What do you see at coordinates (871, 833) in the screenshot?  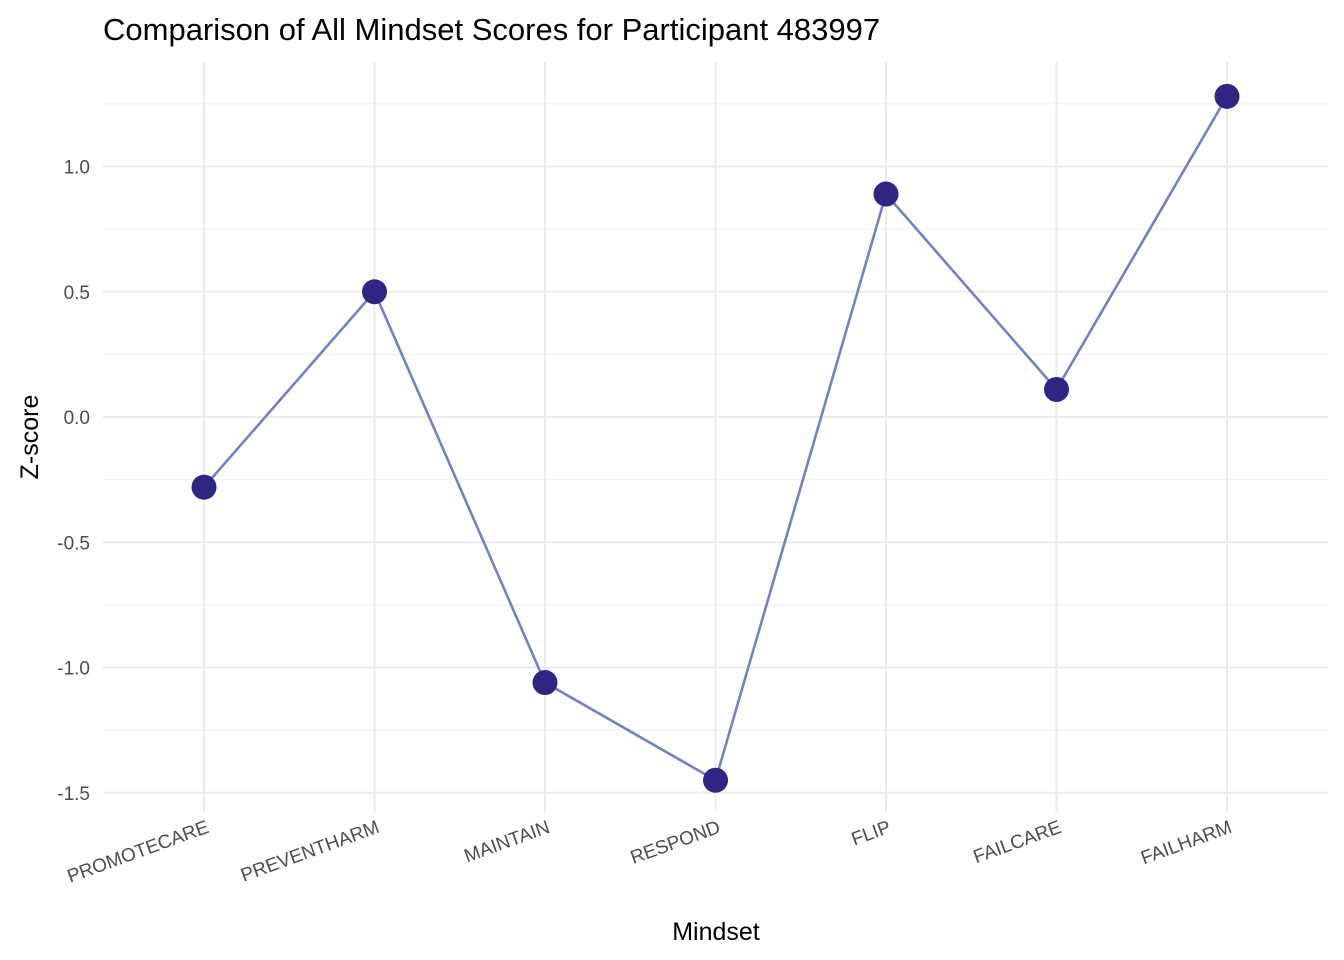 I see `x-tick-label: FLIP` at bounding box center [871, 833].